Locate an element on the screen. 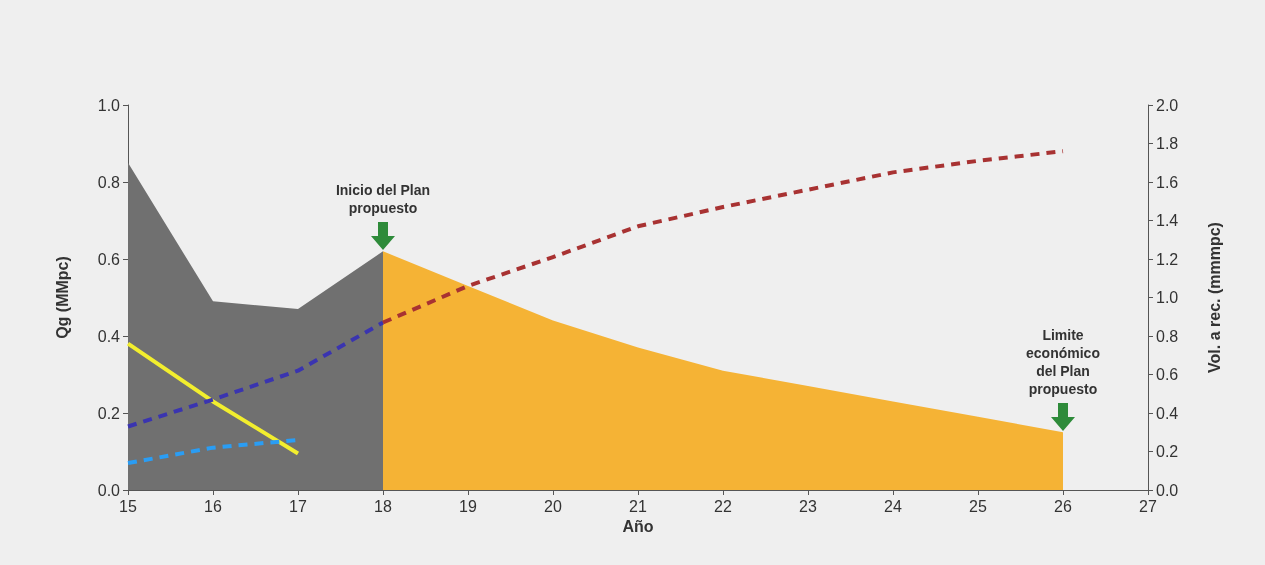 The width and height of the screenshot is (1265, 565). x-axis-title: Año is located at coordinates (638, 527).